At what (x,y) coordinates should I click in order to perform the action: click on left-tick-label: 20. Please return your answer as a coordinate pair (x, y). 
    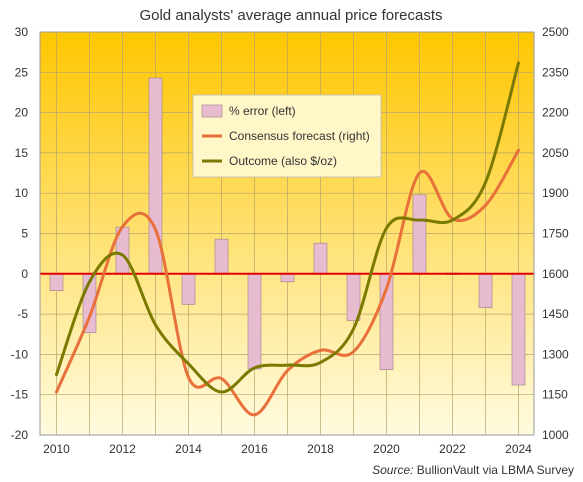
    Looking at the image, I should click on (22, 113).